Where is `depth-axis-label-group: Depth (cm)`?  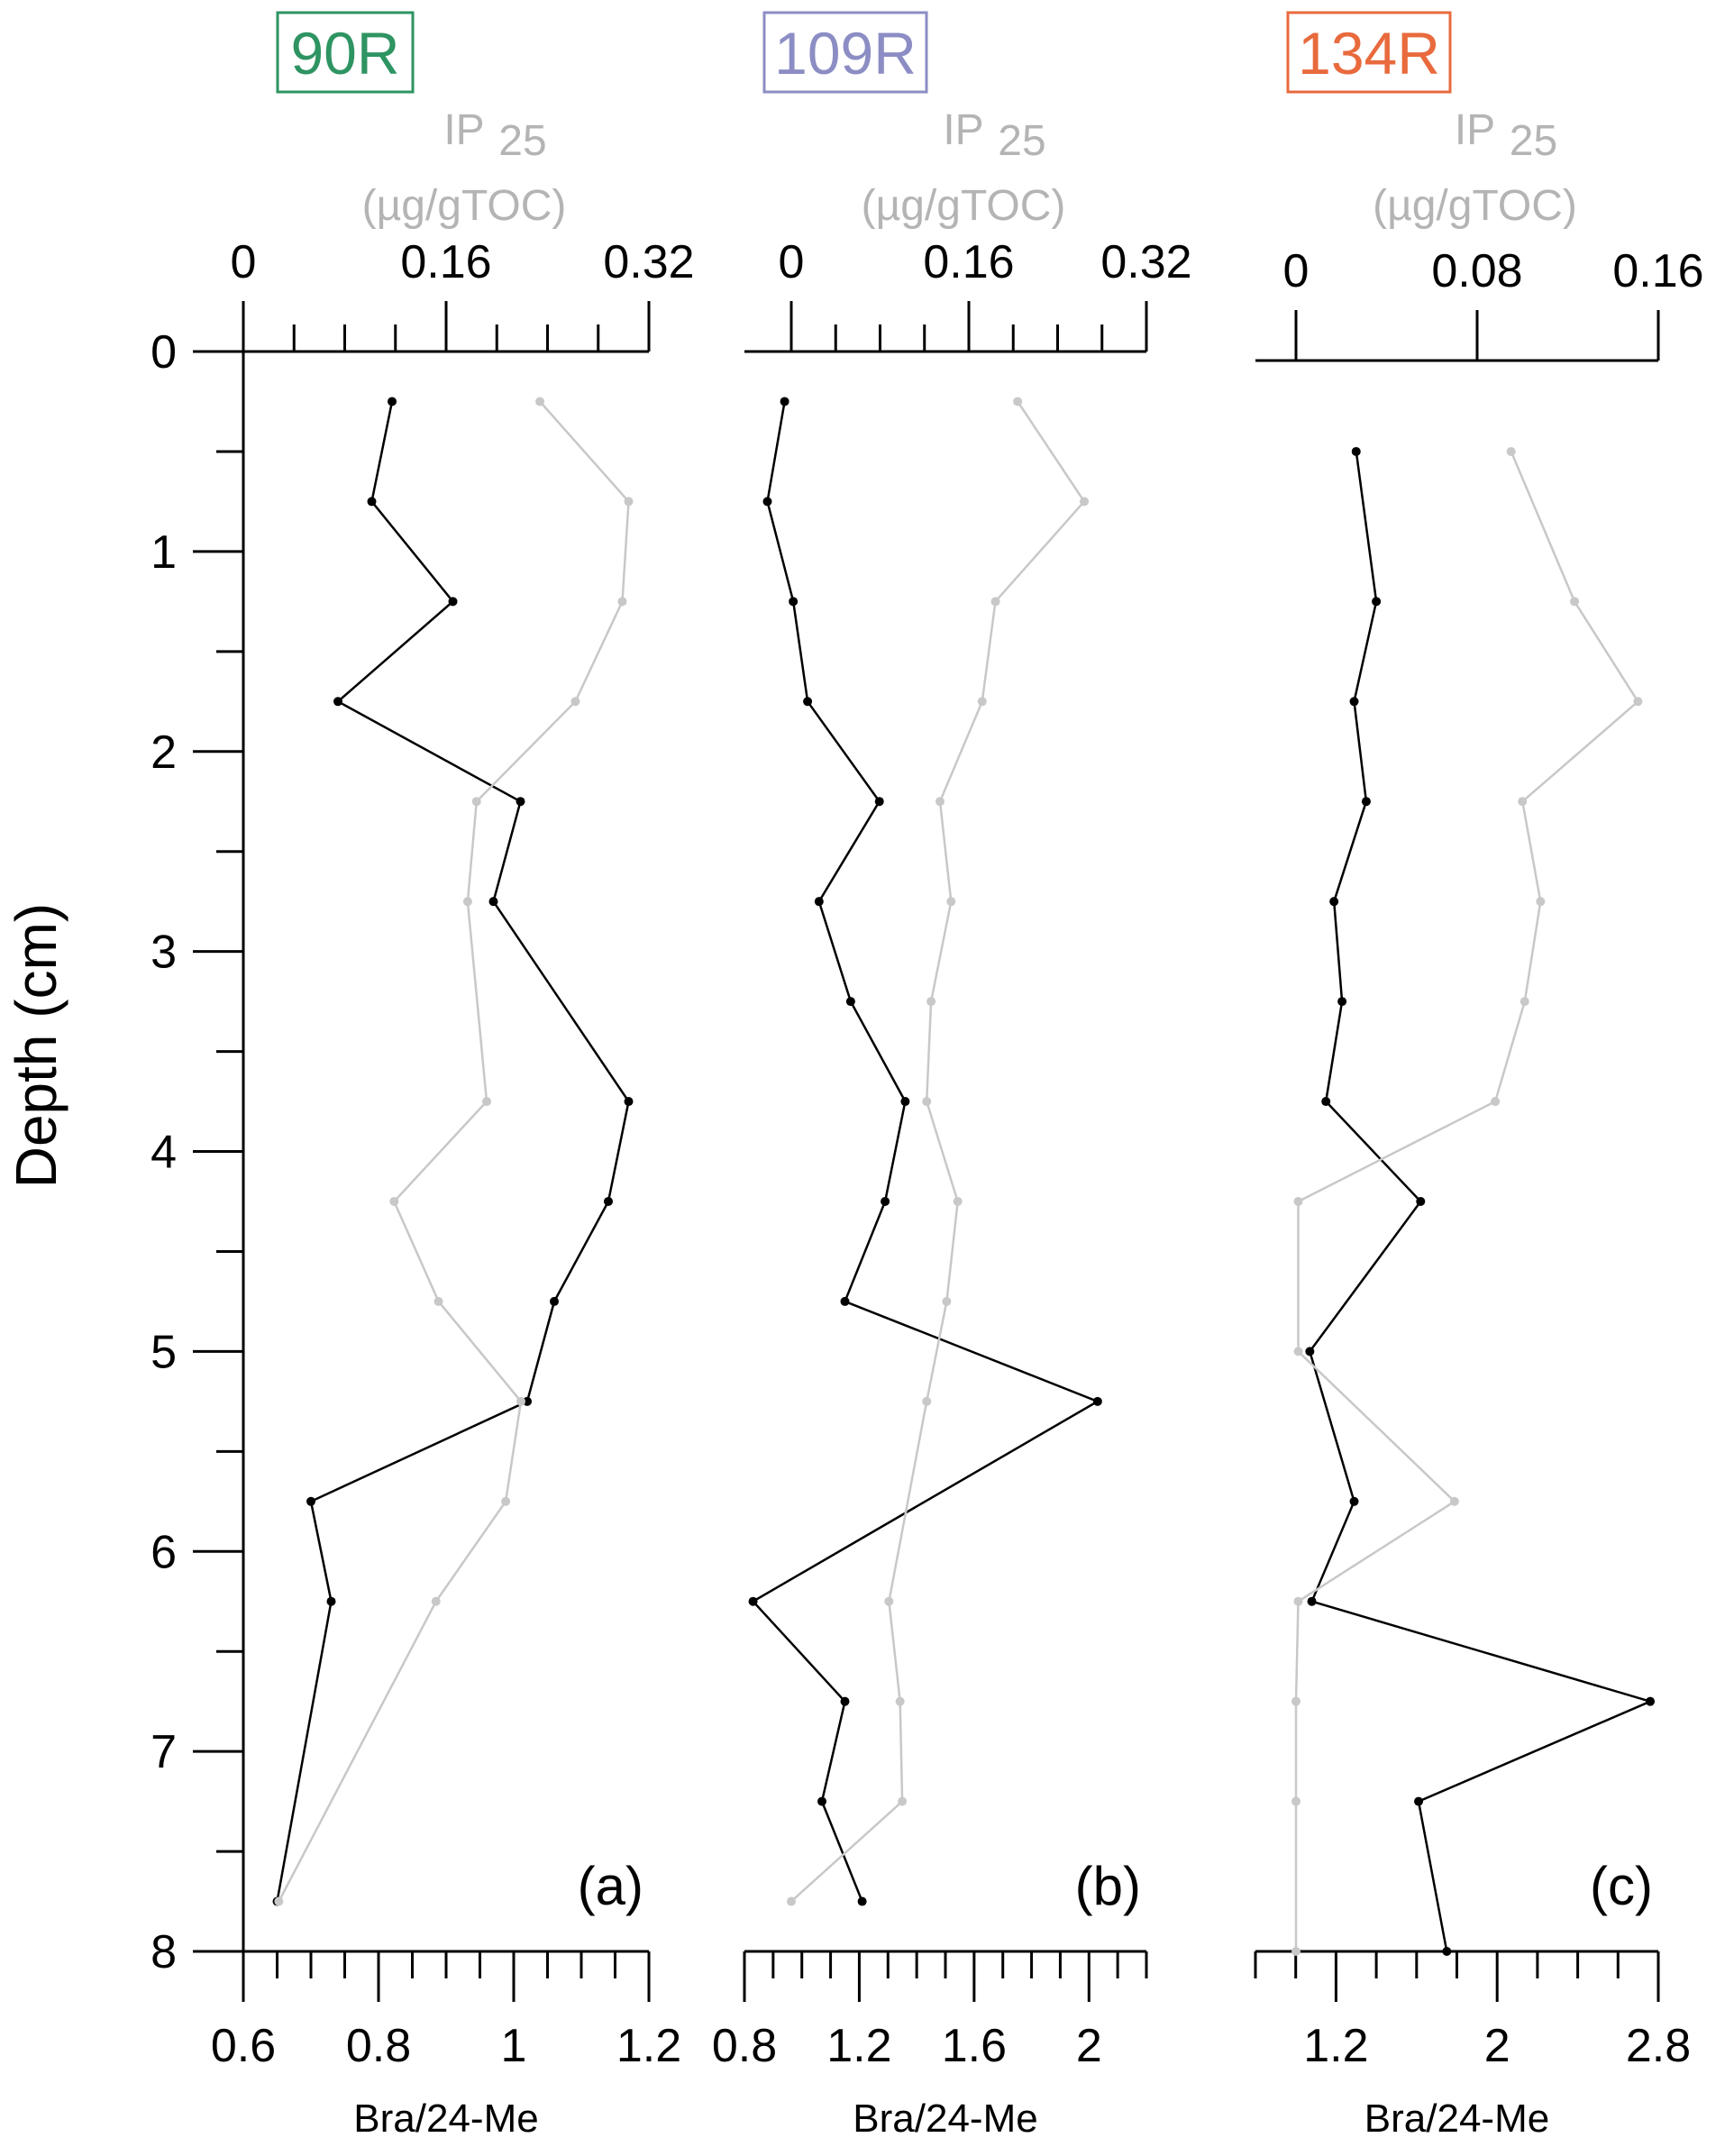 depth-axis-label-group: Depth (cm) is located at coordinates (36, 1046).